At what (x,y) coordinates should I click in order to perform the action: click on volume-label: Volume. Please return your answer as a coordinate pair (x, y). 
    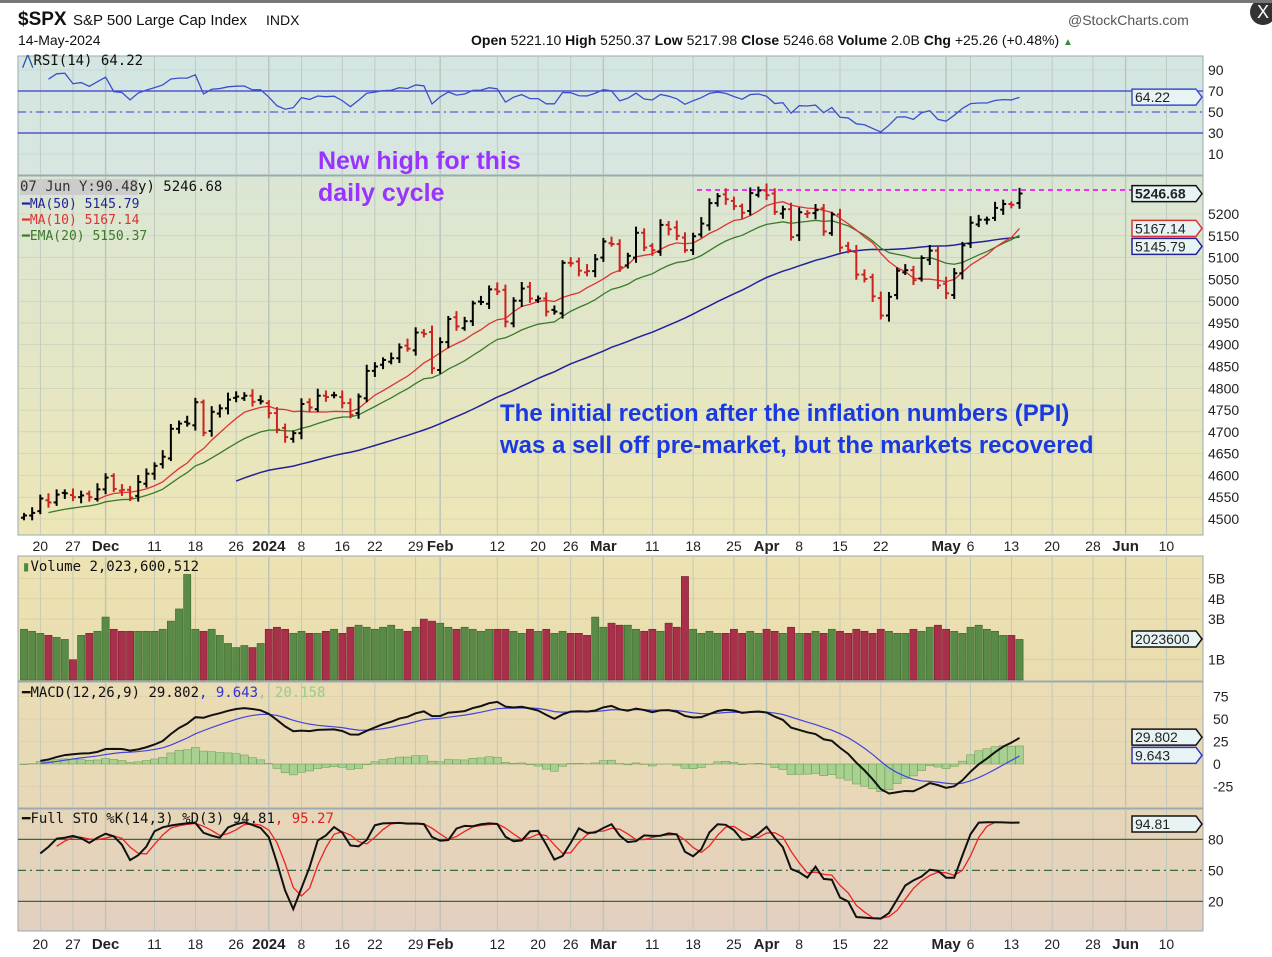
    Looking at the image, I should click on (862, 40).